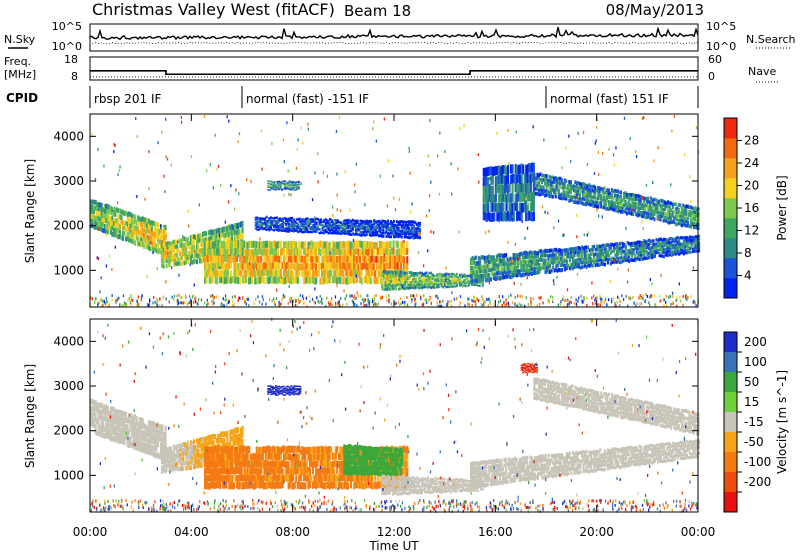 The height and width of the screenshot is (554, 800). Describe the element at coordinates (68, 181) in the screenshot. I see `y-tick-label-power: 3000` at that location.